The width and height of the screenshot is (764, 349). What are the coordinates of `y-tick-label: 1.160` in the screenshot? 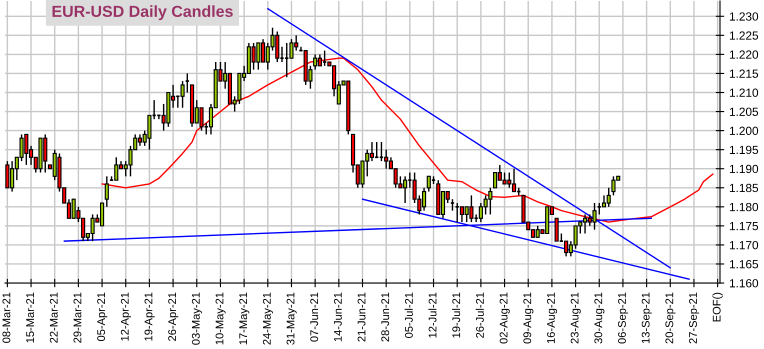 It's located at (744, 283).